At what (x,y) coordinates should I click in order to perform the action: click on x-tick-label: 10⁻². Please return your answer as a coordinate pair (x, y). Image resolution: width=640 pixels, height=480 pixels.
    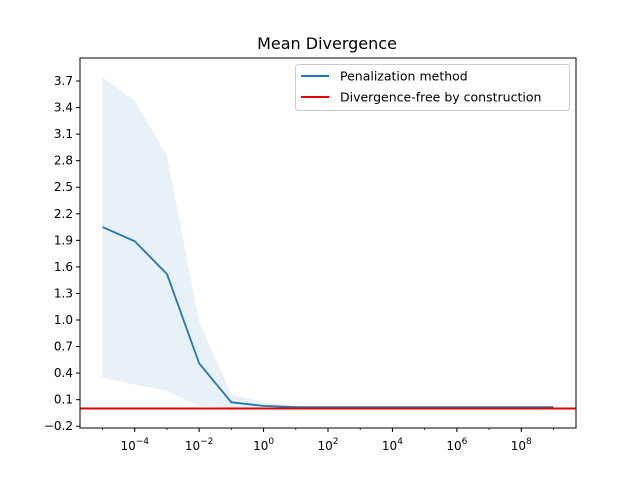
    Looking at the image, I should click on (199, 445).